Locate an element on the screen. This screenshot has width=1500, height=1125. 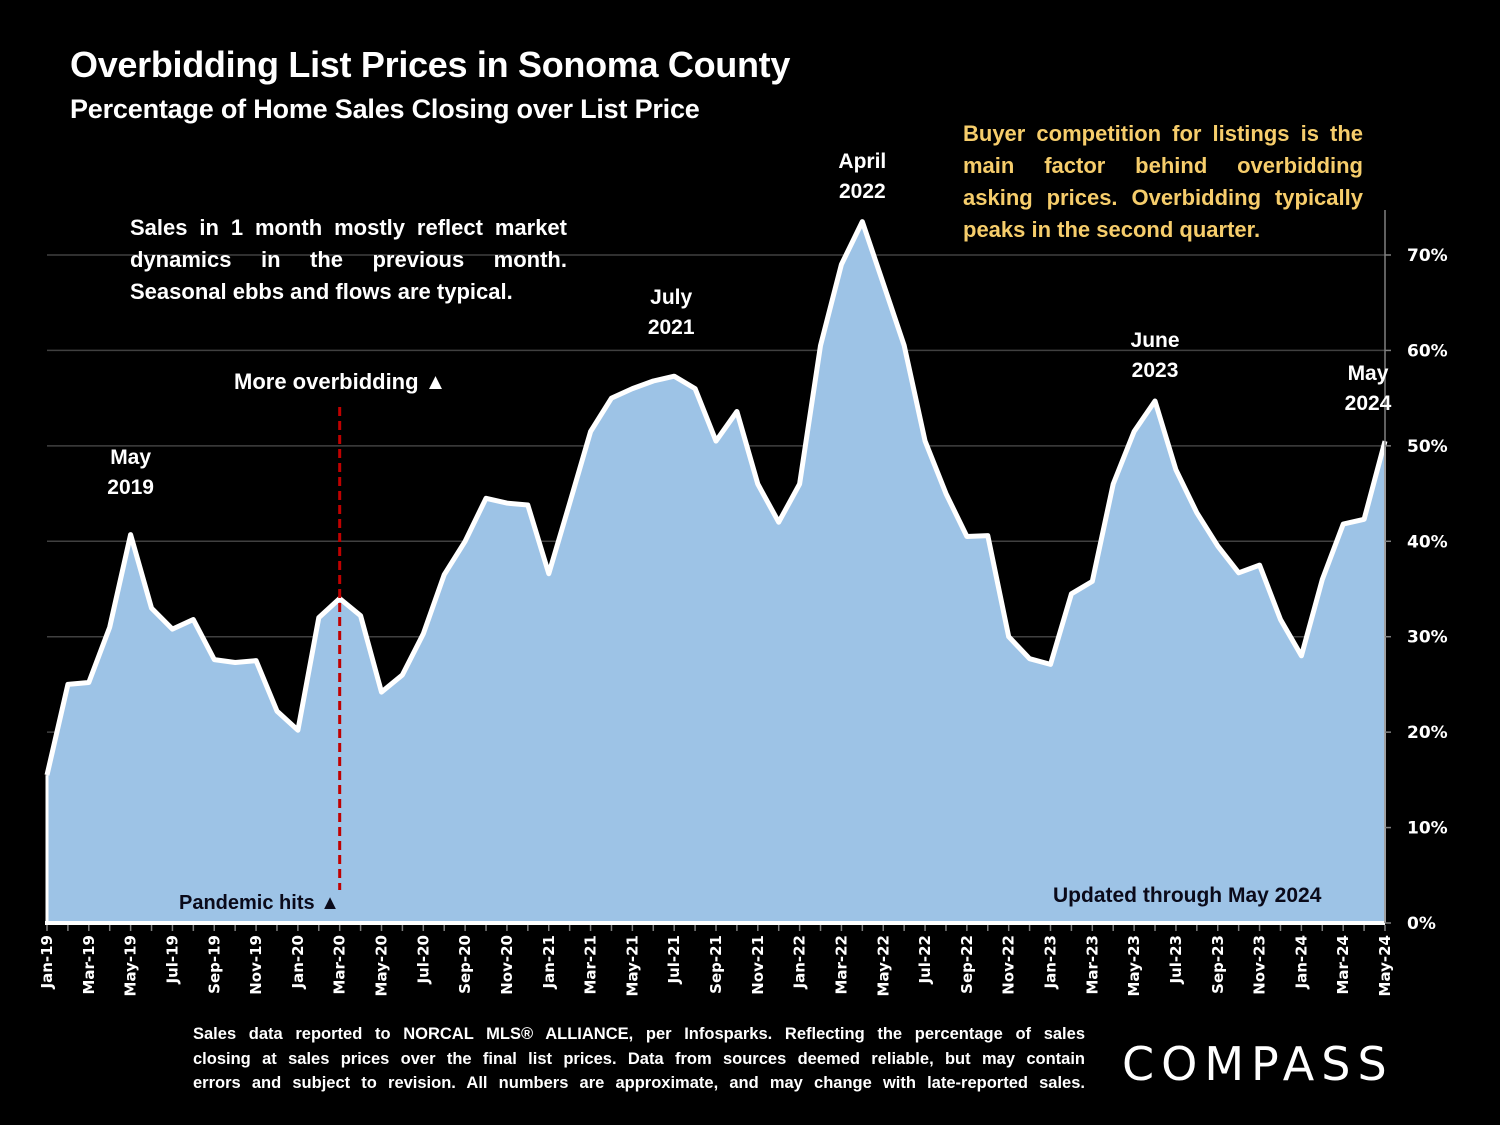
y-axis: 0% 10% 20% 30% 40% 50% 60% 70% is located at coordinates (1416, 572).